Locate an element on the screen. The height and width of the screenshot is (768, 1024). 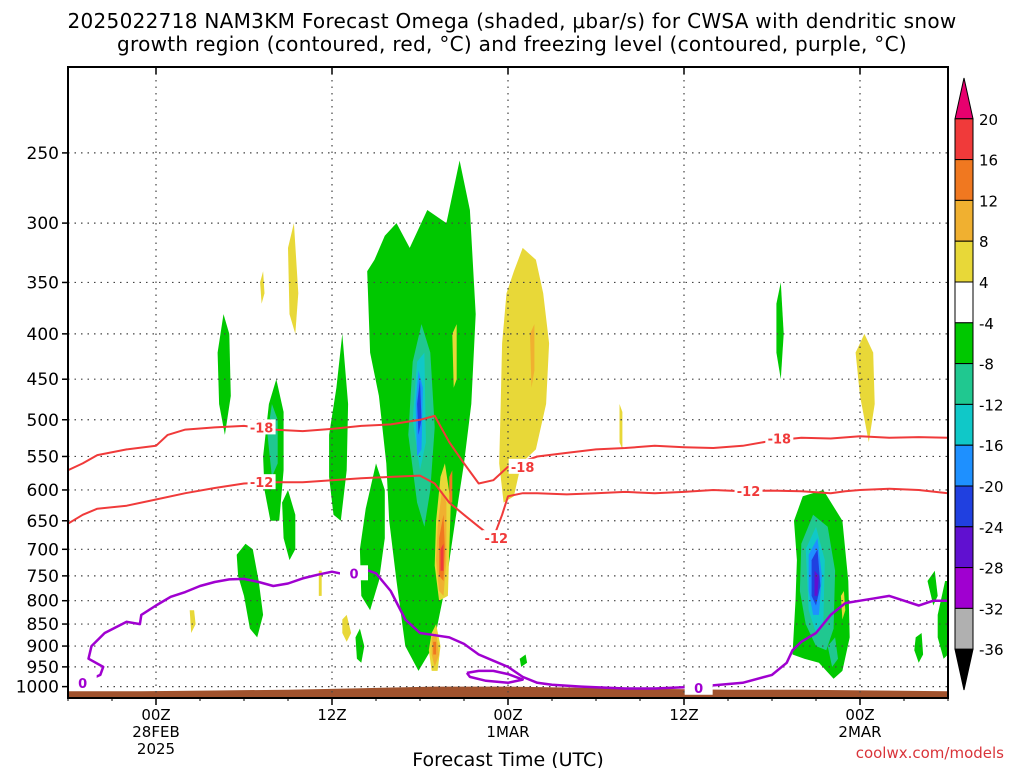
y-tick-label: 550 is located at coordinates (43, 457).